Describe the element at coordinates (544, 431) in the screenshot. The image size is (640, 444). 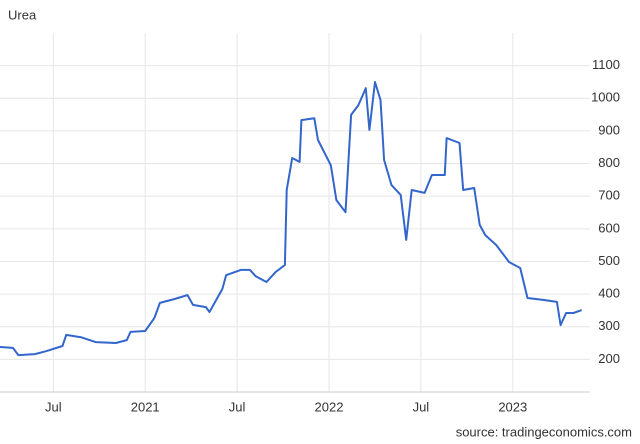
I see `source: source: tradingeconomics.com` at that location.